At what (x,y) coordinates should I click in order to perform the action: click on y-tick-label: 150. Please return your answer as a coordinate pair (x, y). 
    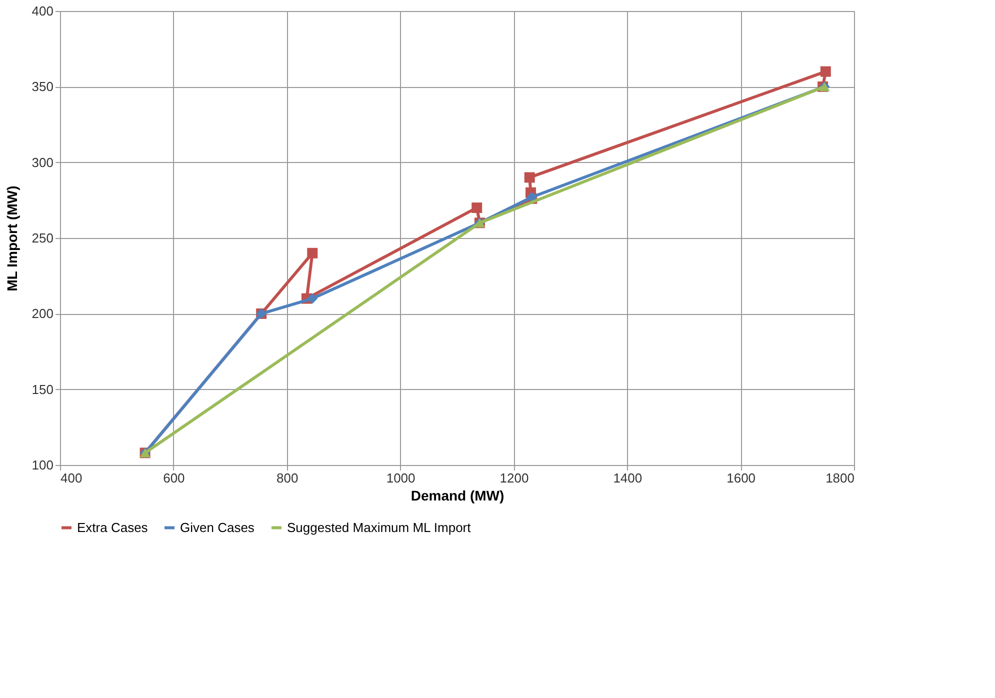
    Looking at the image, I should click on (43, 389).